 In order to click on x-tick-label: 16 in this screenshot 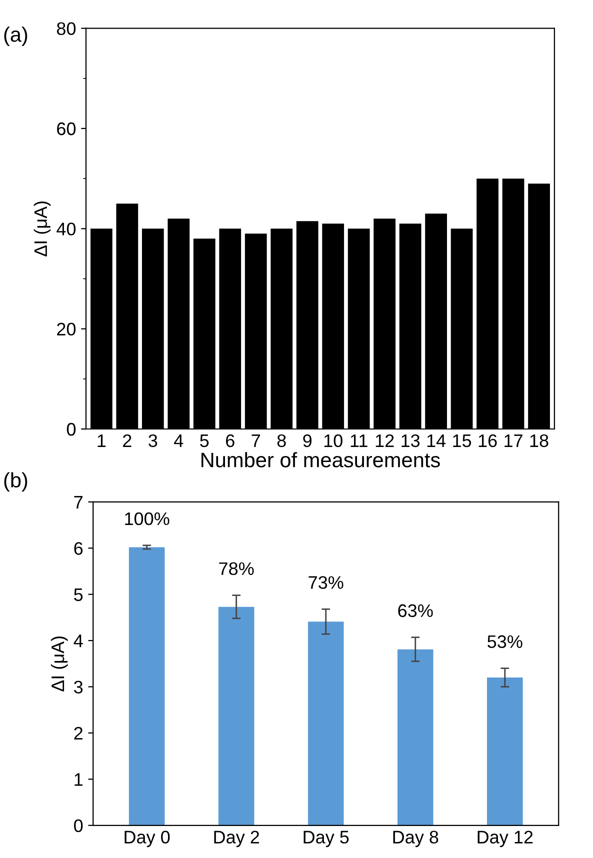, I will do `click(487, 441)`.